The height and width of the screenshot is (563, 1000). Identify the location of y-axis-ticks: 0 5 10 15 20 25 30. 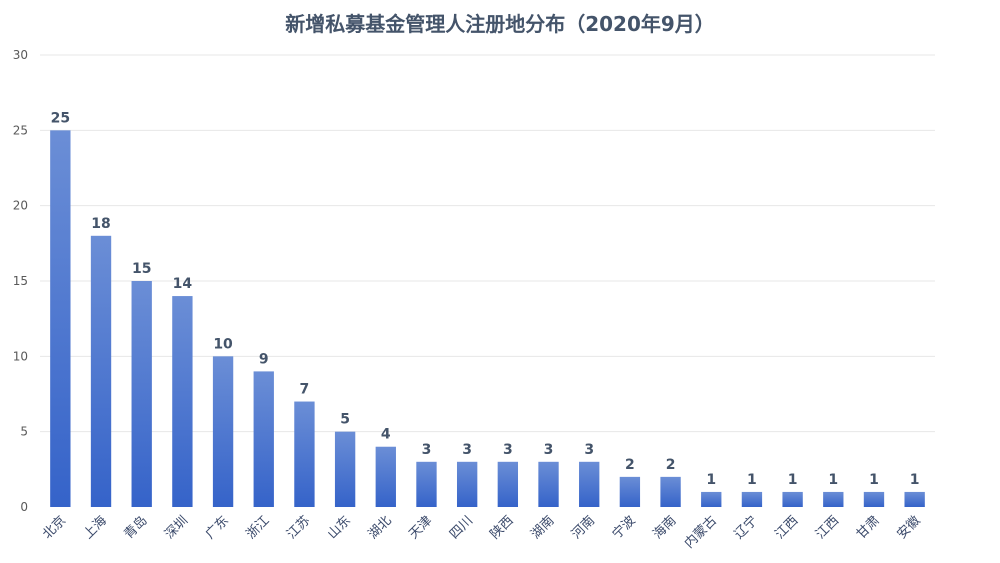
(20, 281).